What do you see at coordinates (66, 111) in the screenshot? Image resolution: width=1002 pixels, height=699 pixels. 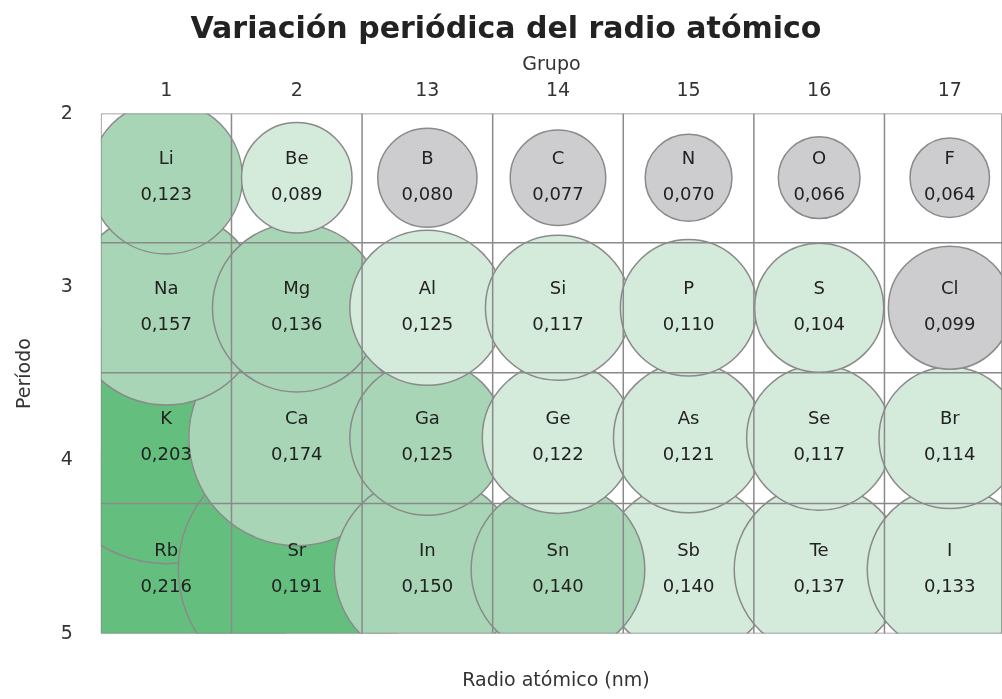 I see `y-tick-label: 2` at bounding box center [66, 111].